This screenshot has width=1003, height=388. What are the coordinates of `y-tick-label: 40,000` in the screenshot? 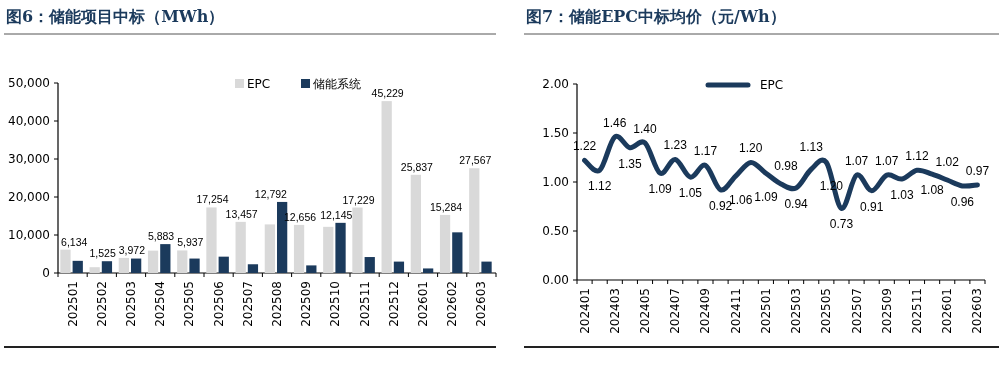 It's located at (29, 121).